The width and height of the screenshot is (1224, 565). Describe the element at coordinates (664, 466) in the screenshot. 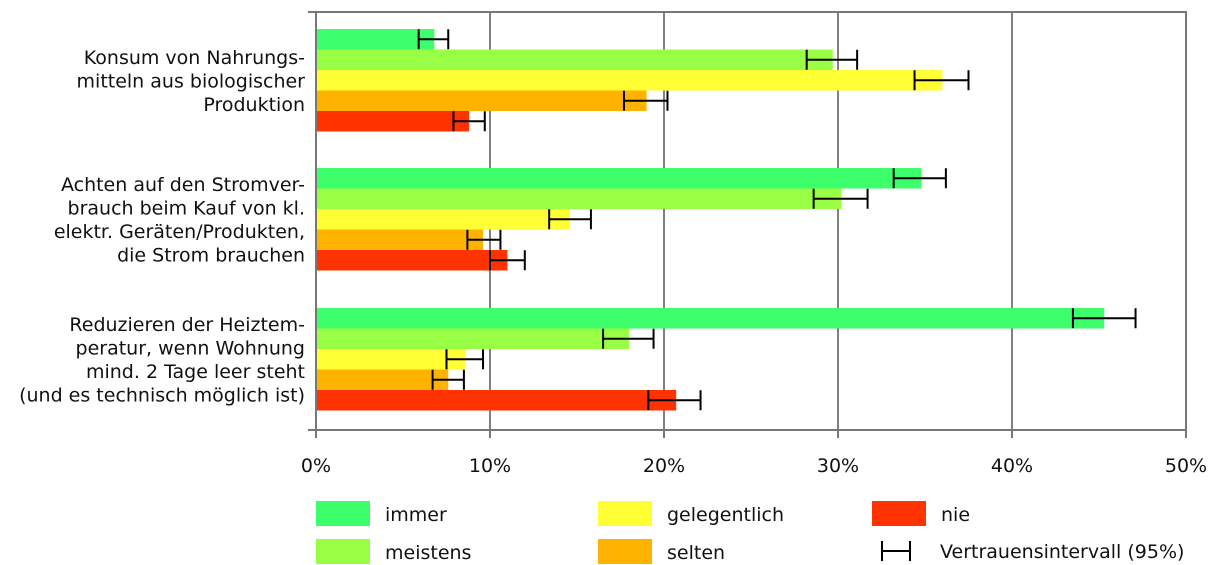

I see `x-tick-label: 20%` at that location.